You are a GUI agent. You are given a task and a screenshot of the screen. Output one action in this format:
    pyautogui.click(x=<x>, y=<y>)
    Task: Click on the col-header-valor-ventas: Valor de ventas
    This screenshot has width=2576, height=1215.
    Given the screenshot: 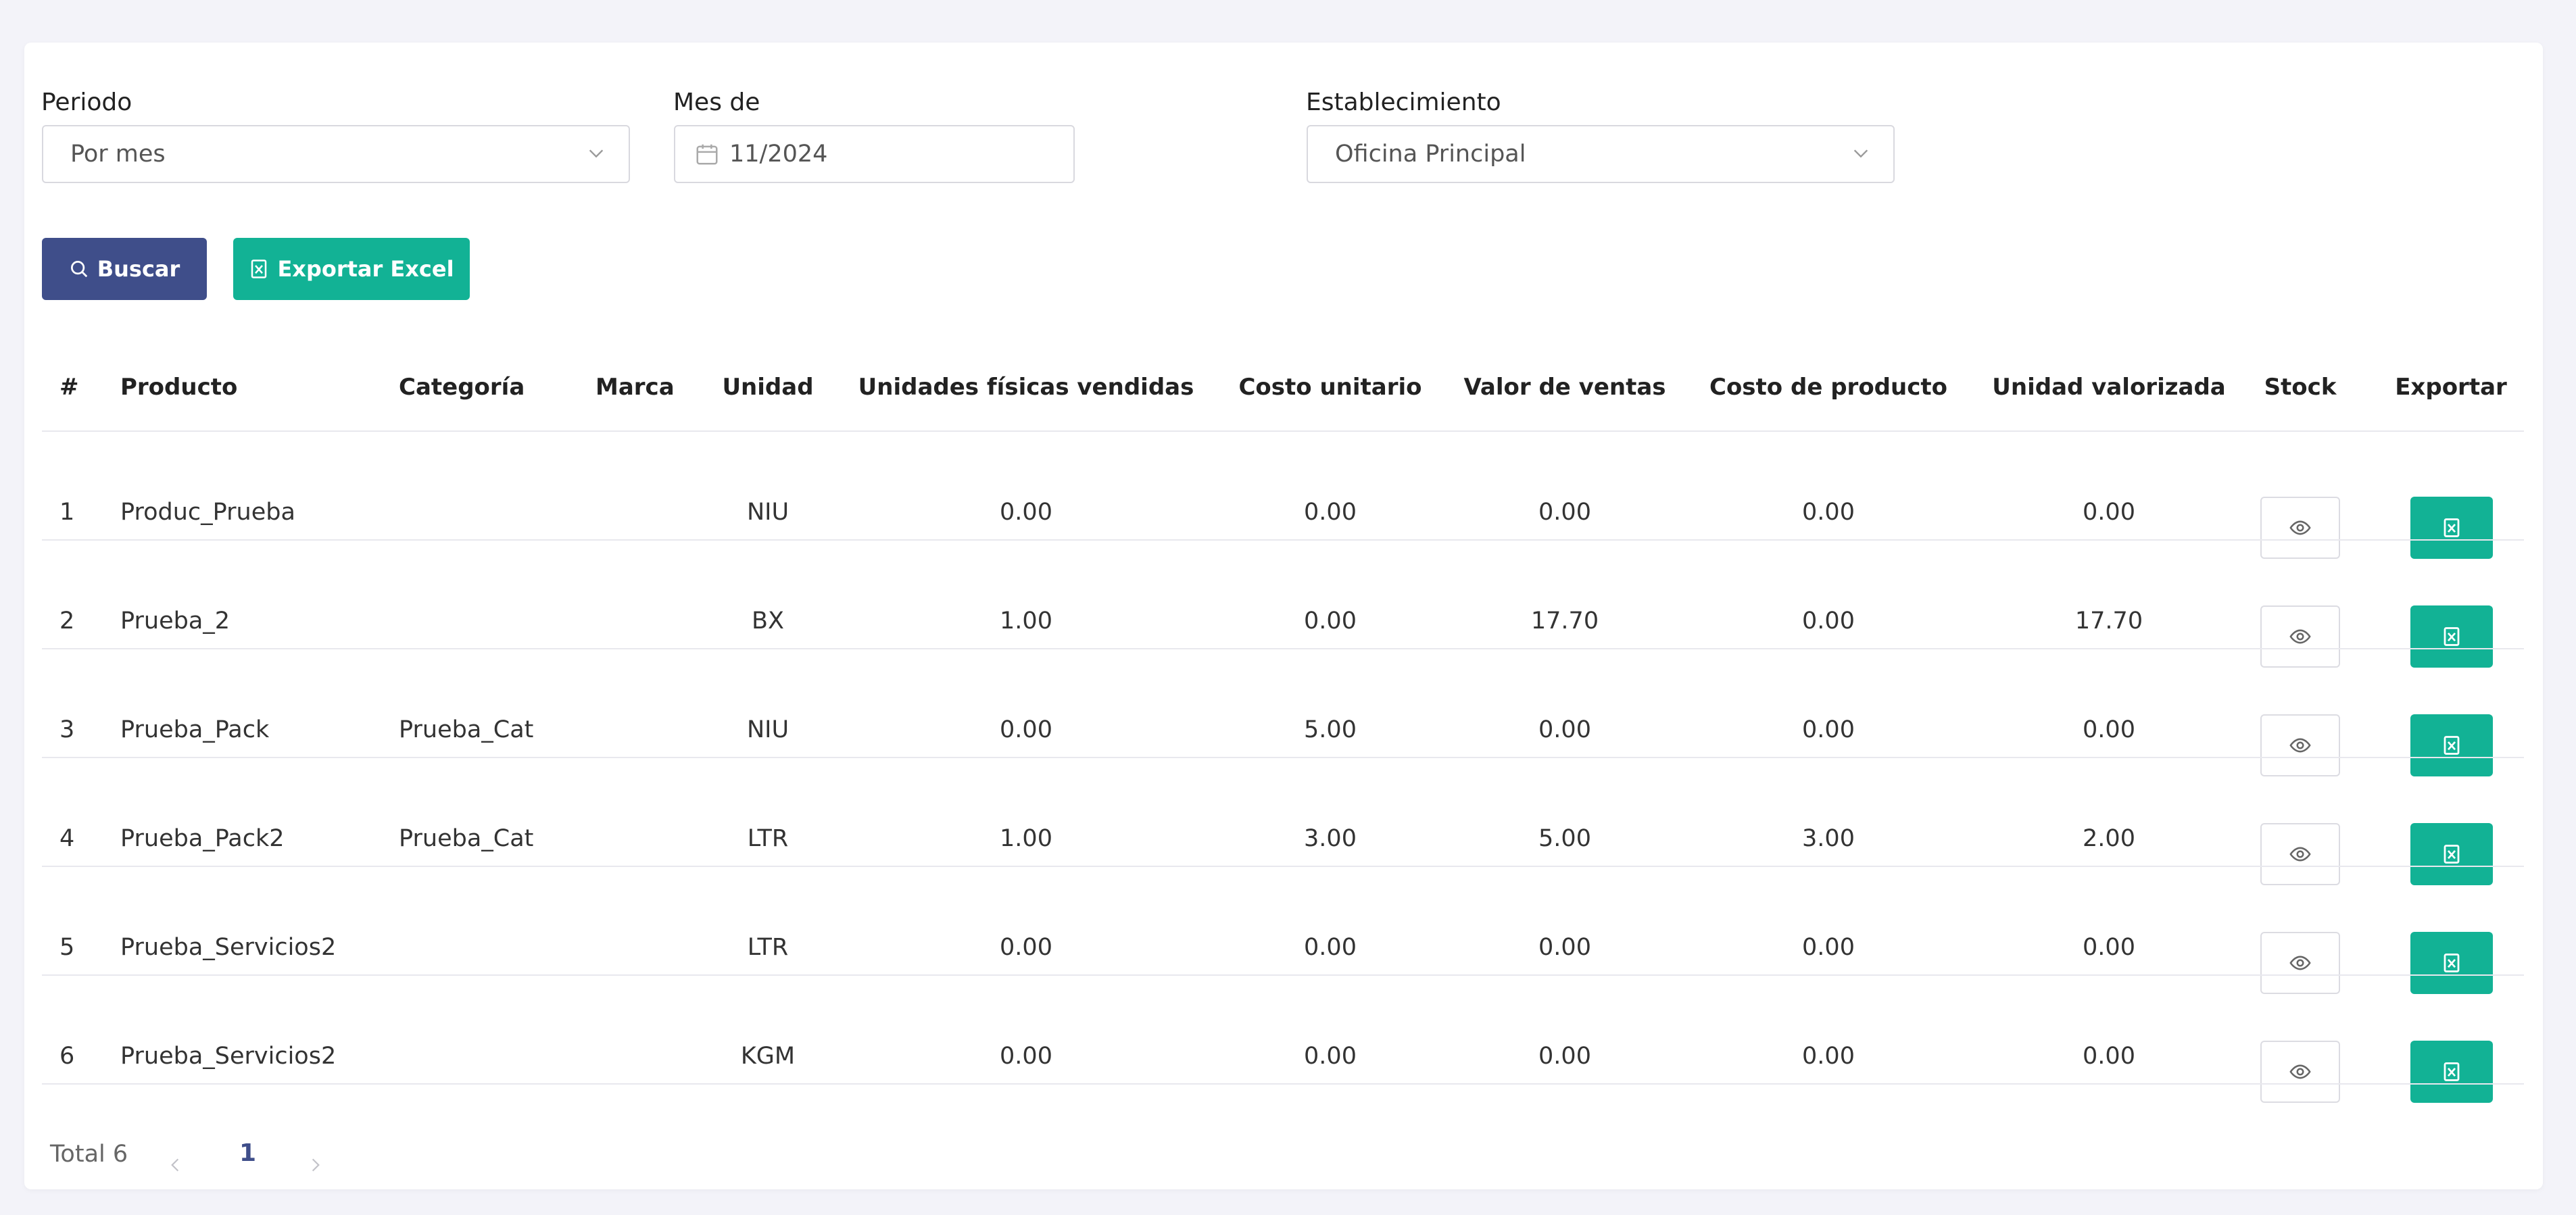 What is the action you would take?
    pyautogui.click(x=1565, y=388)
    